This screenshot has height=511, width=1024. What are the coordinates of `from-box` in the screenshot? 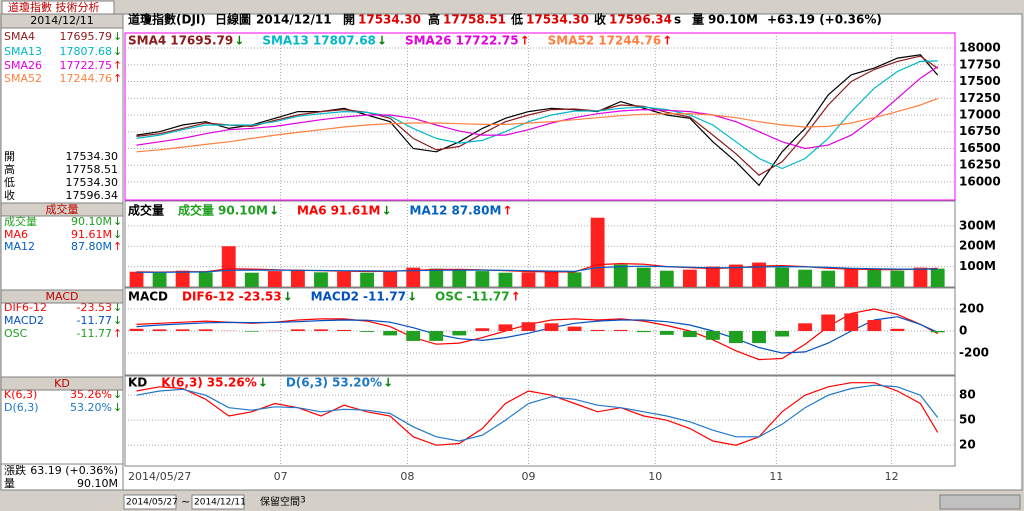 It's located at (150, 502).